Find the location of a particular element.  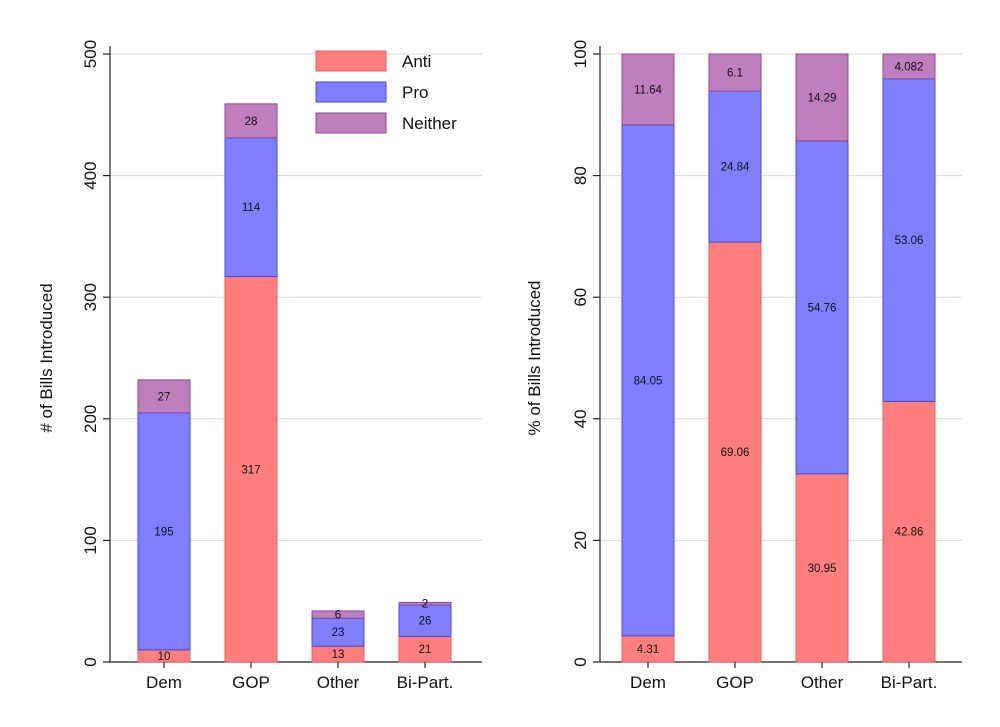

data-label-dem-anti: 4.31 is located at coordinates (648, 650).